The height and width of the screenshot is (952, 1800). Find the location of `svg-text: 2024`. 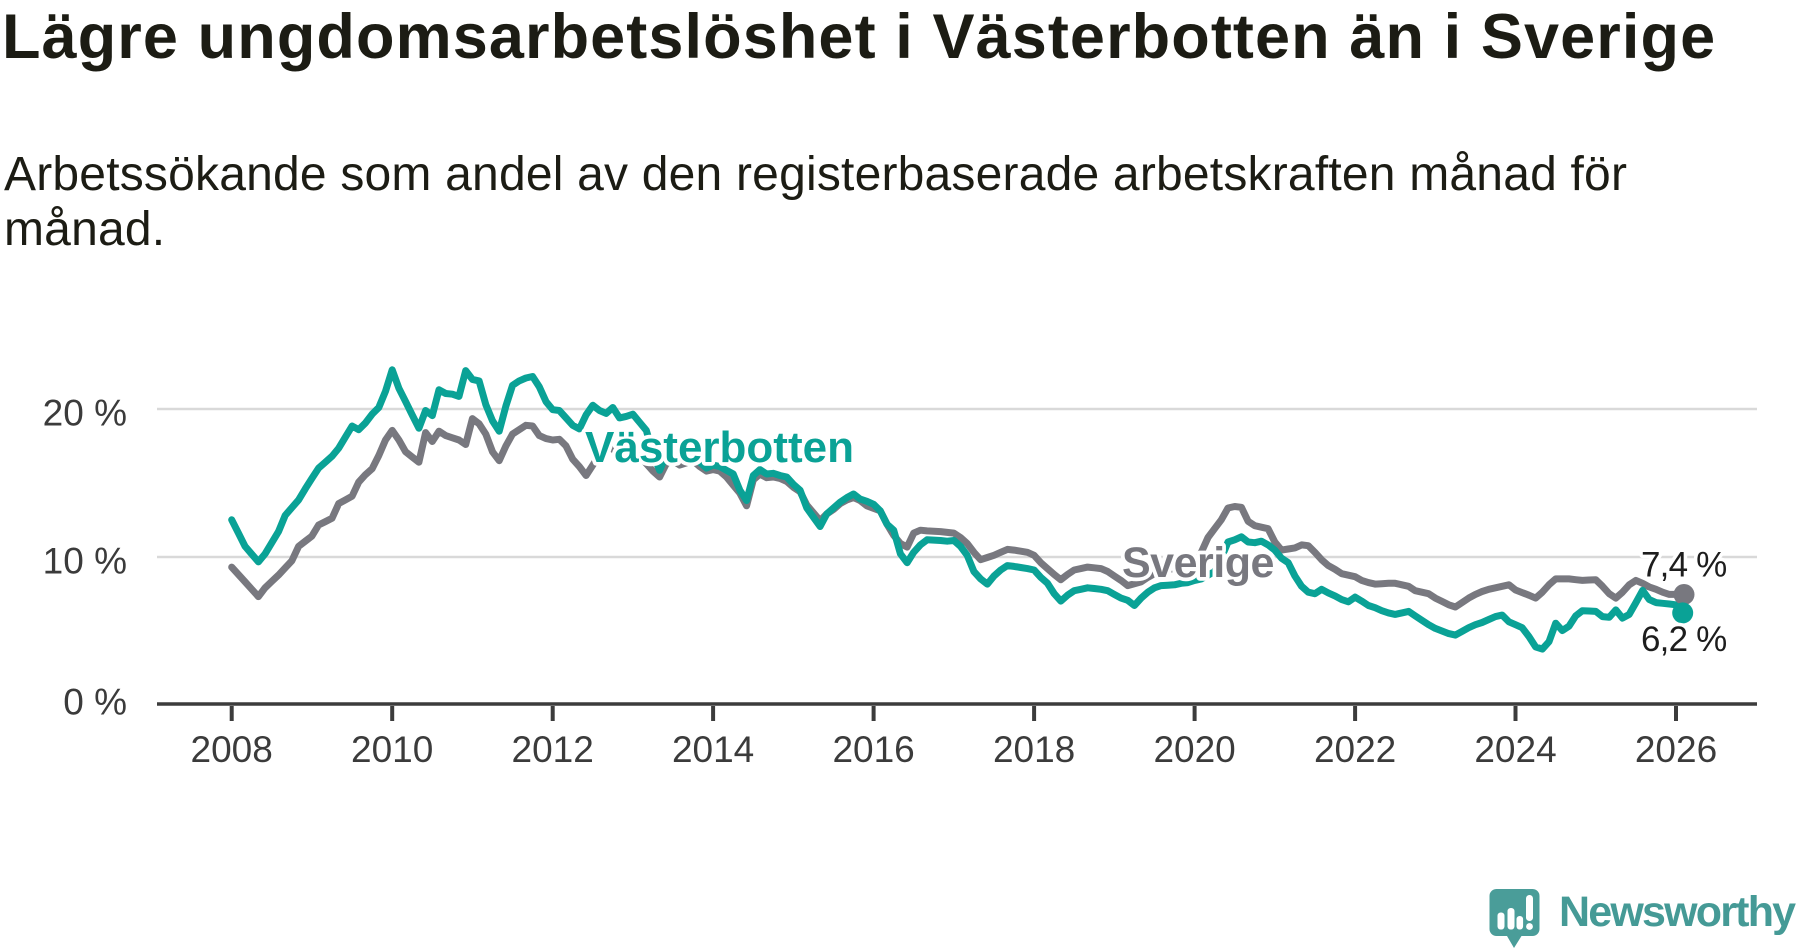

svg-text: 2024 is located at coordinates (1515, 749).